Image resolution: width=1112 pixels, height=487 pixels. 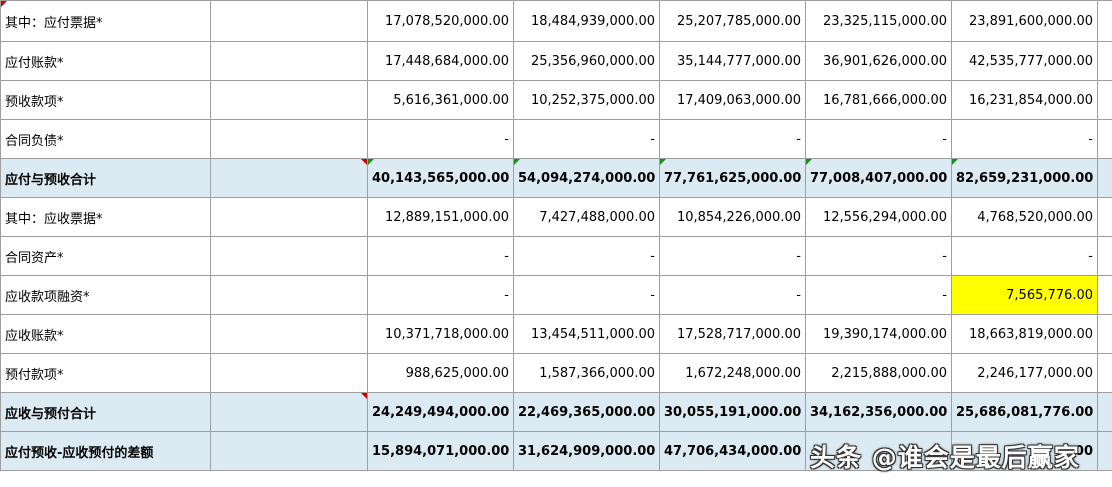 What do you see at coordinates (732, 373) in the screenshot?
I see `value-cell: 1,672,248,000.00` at bounding box center [732, 373].